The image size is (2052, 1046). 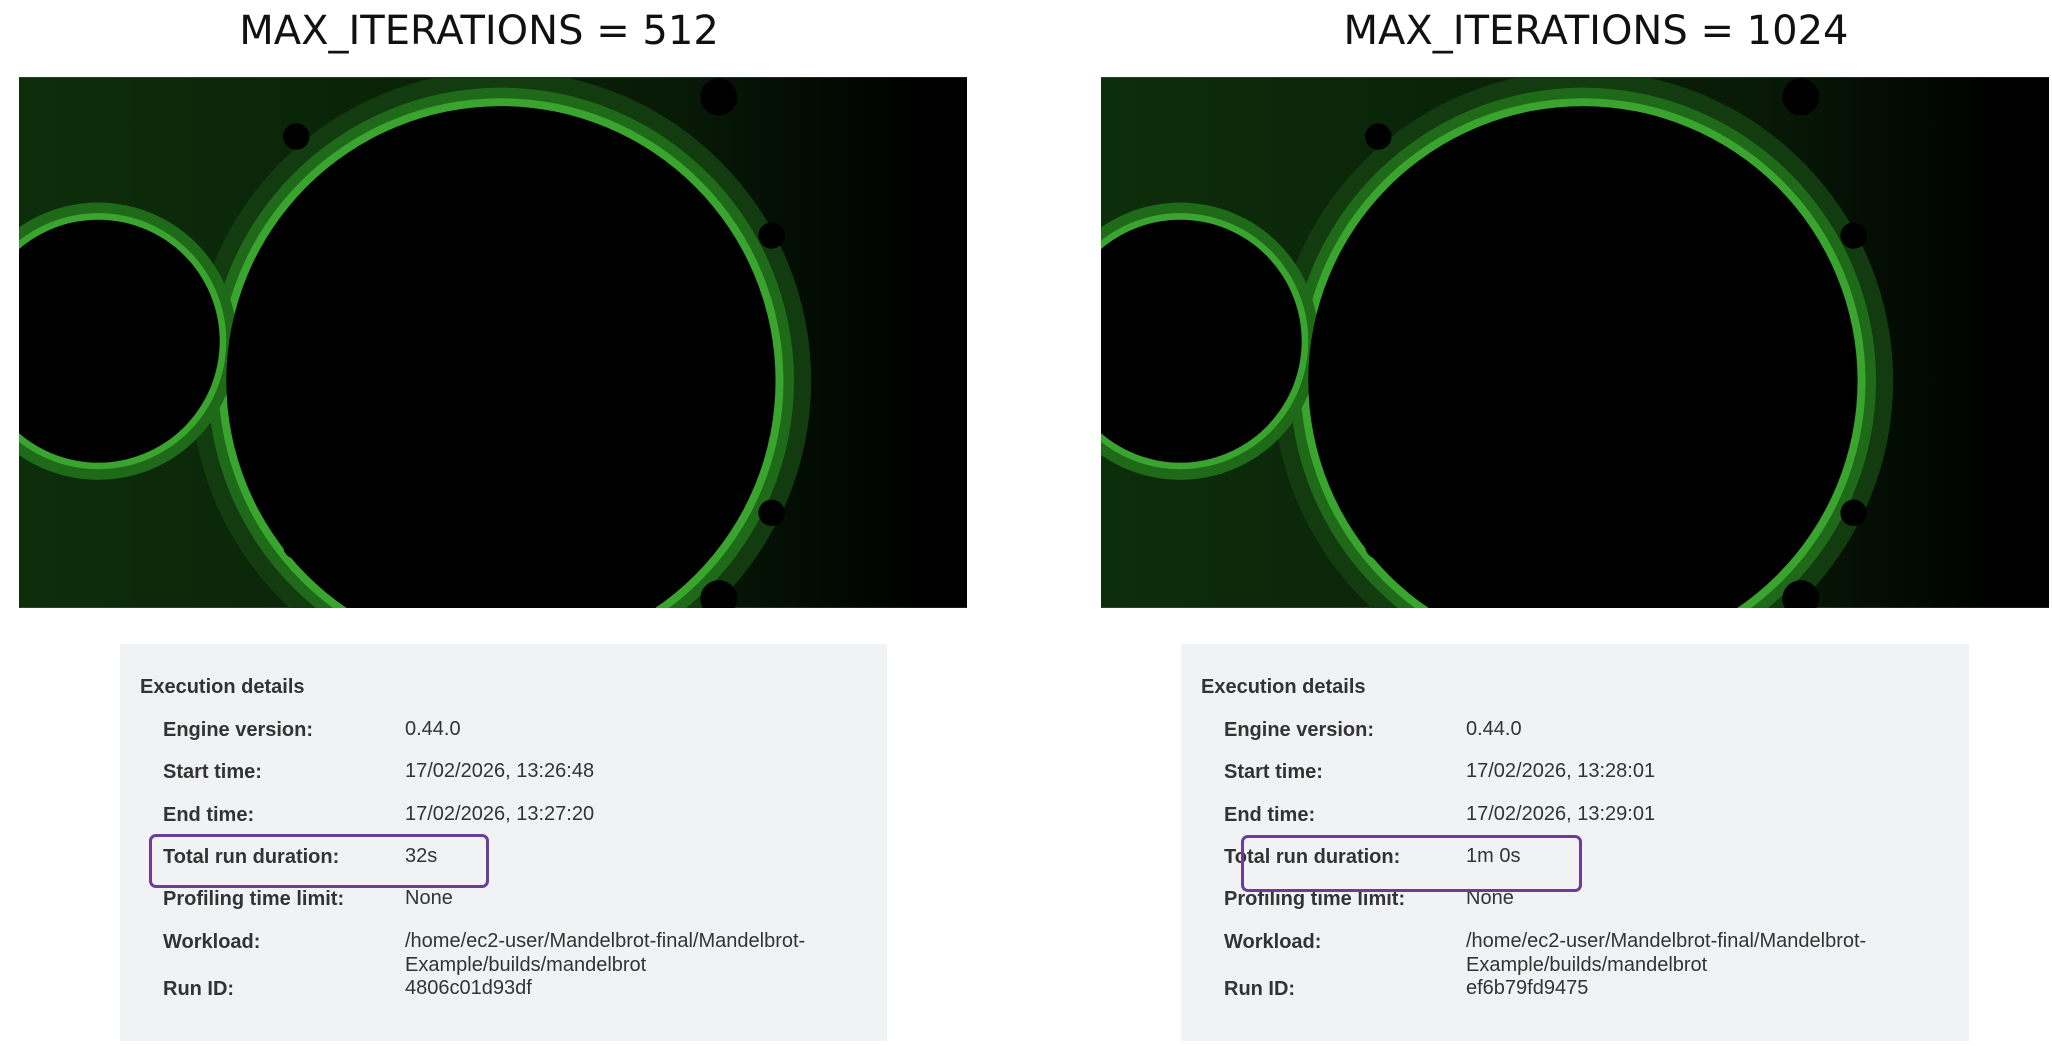 What do you see at coordinates (1596, 31) in the screenshot?
I see `panel-title: MAX_ITERATIONS = 1024` at bounding box center [1596, 31].